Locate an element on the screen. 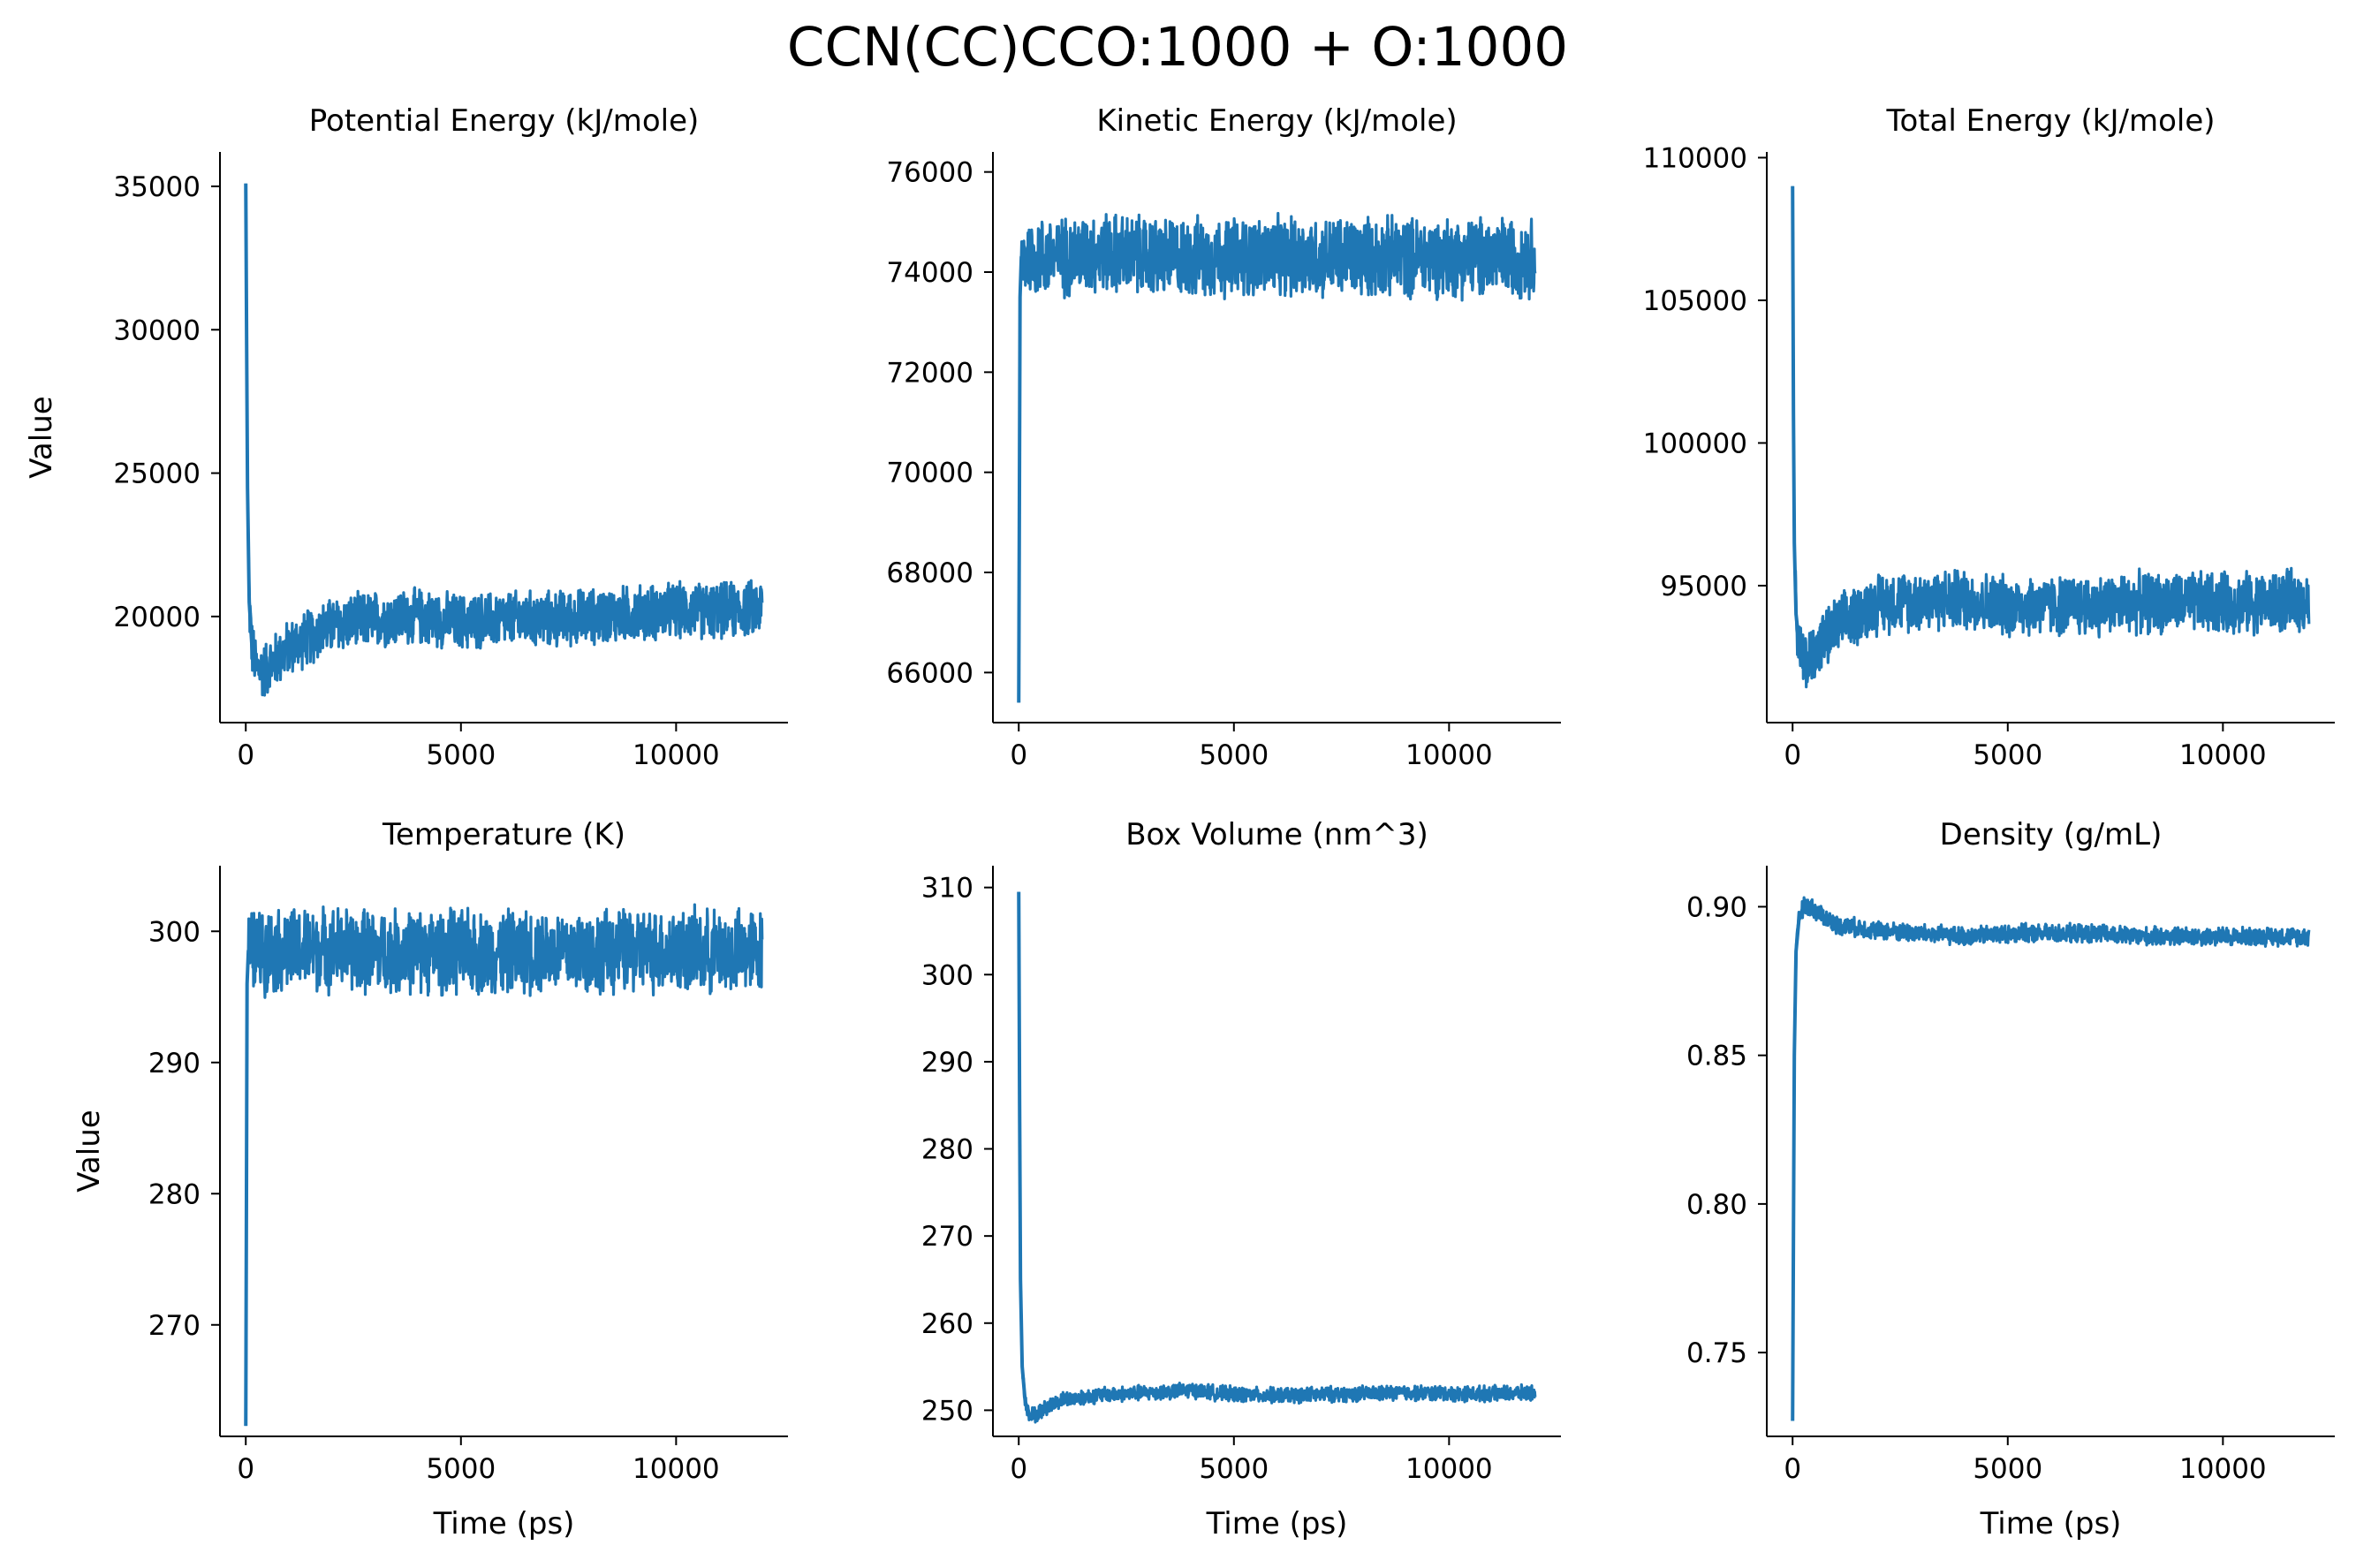 The image size is (2356, 1568). y-tick-label: 250 is located at coordinates (947, 1411).